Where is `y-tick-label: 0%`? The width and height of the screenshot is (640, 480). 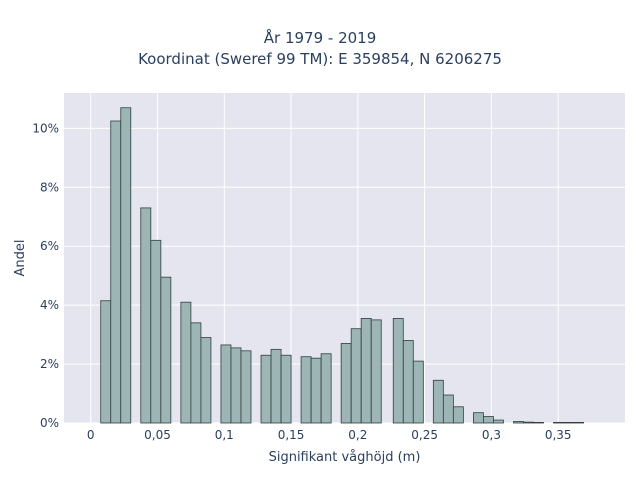
y-tick-label: 0% is located at coordinates (49, 423).